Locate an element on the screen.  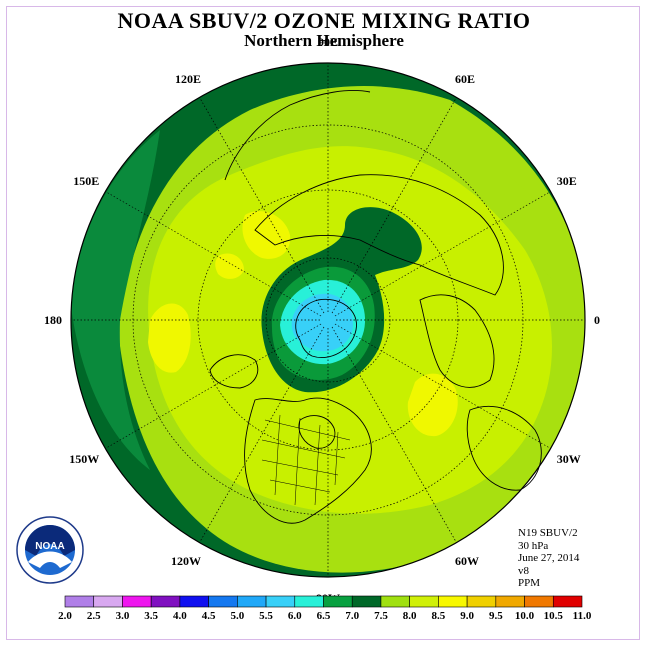
colorbar-label: 2.5 is located at coordinates (94, 616).